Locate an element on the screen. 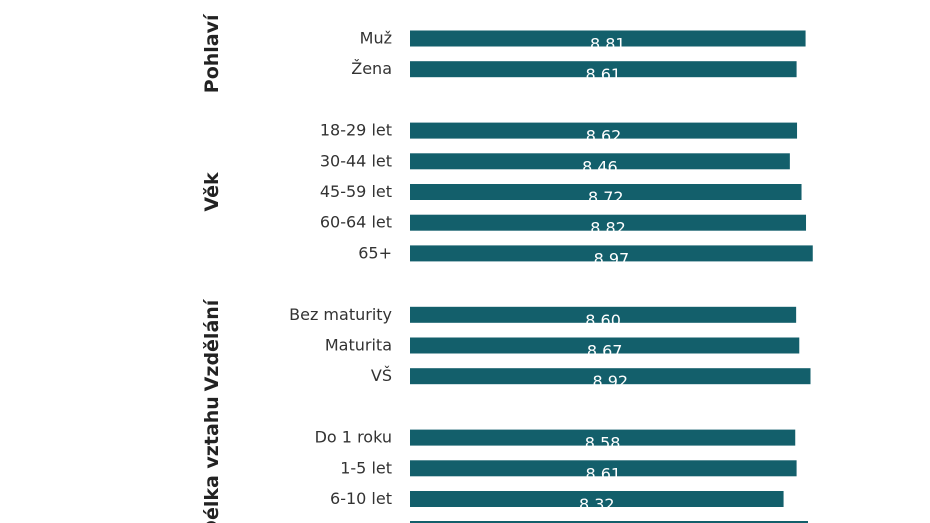  category-label: 18-29 let is located at coordinates (356, 130).